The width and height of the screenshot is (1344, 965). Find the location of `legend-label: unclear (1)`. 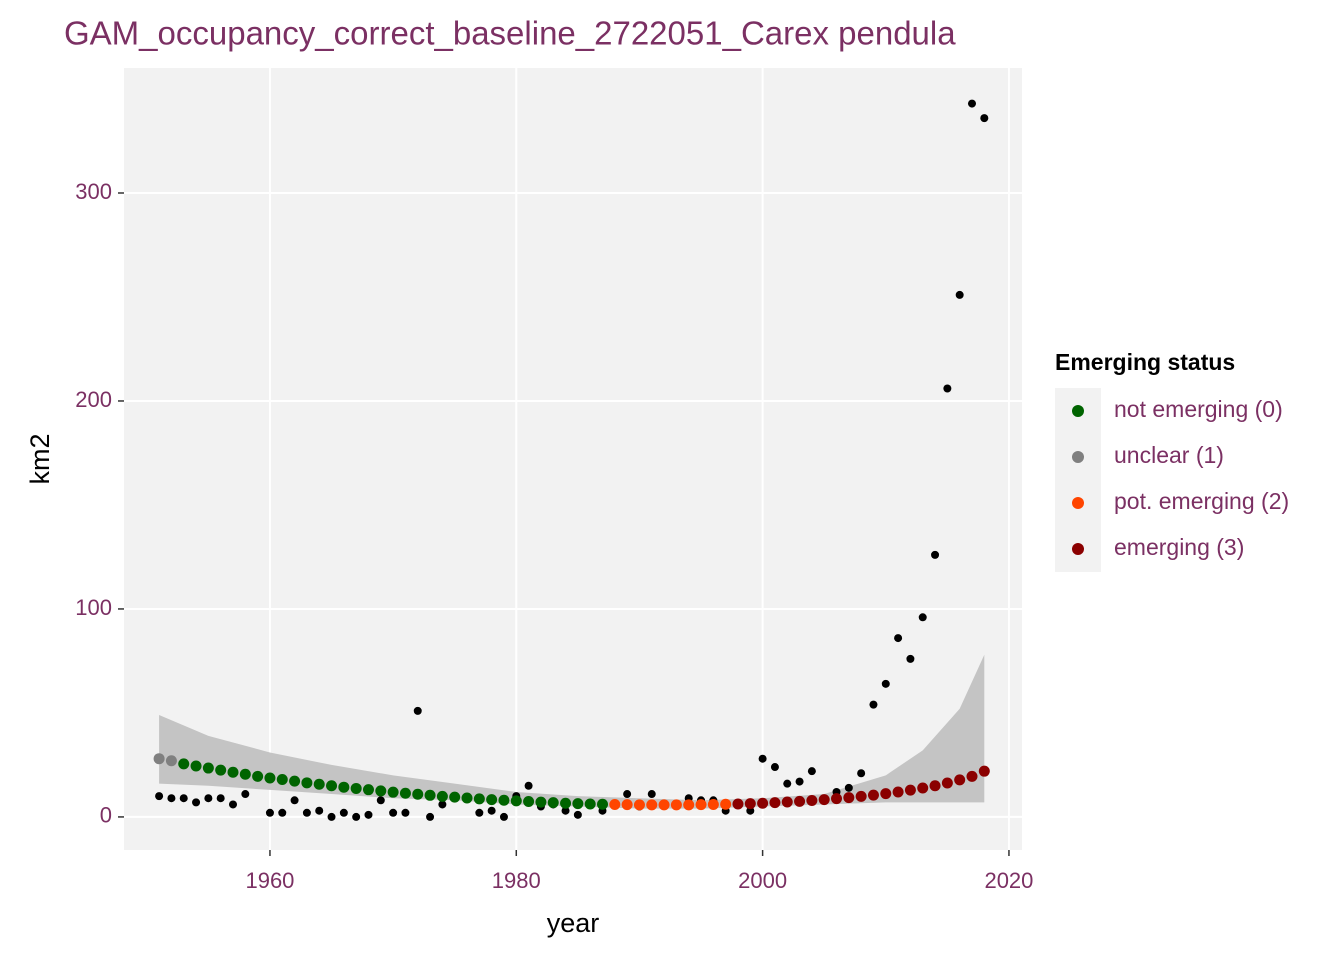

legend-label: unclear (1) is located at coordinates (1169, 455).